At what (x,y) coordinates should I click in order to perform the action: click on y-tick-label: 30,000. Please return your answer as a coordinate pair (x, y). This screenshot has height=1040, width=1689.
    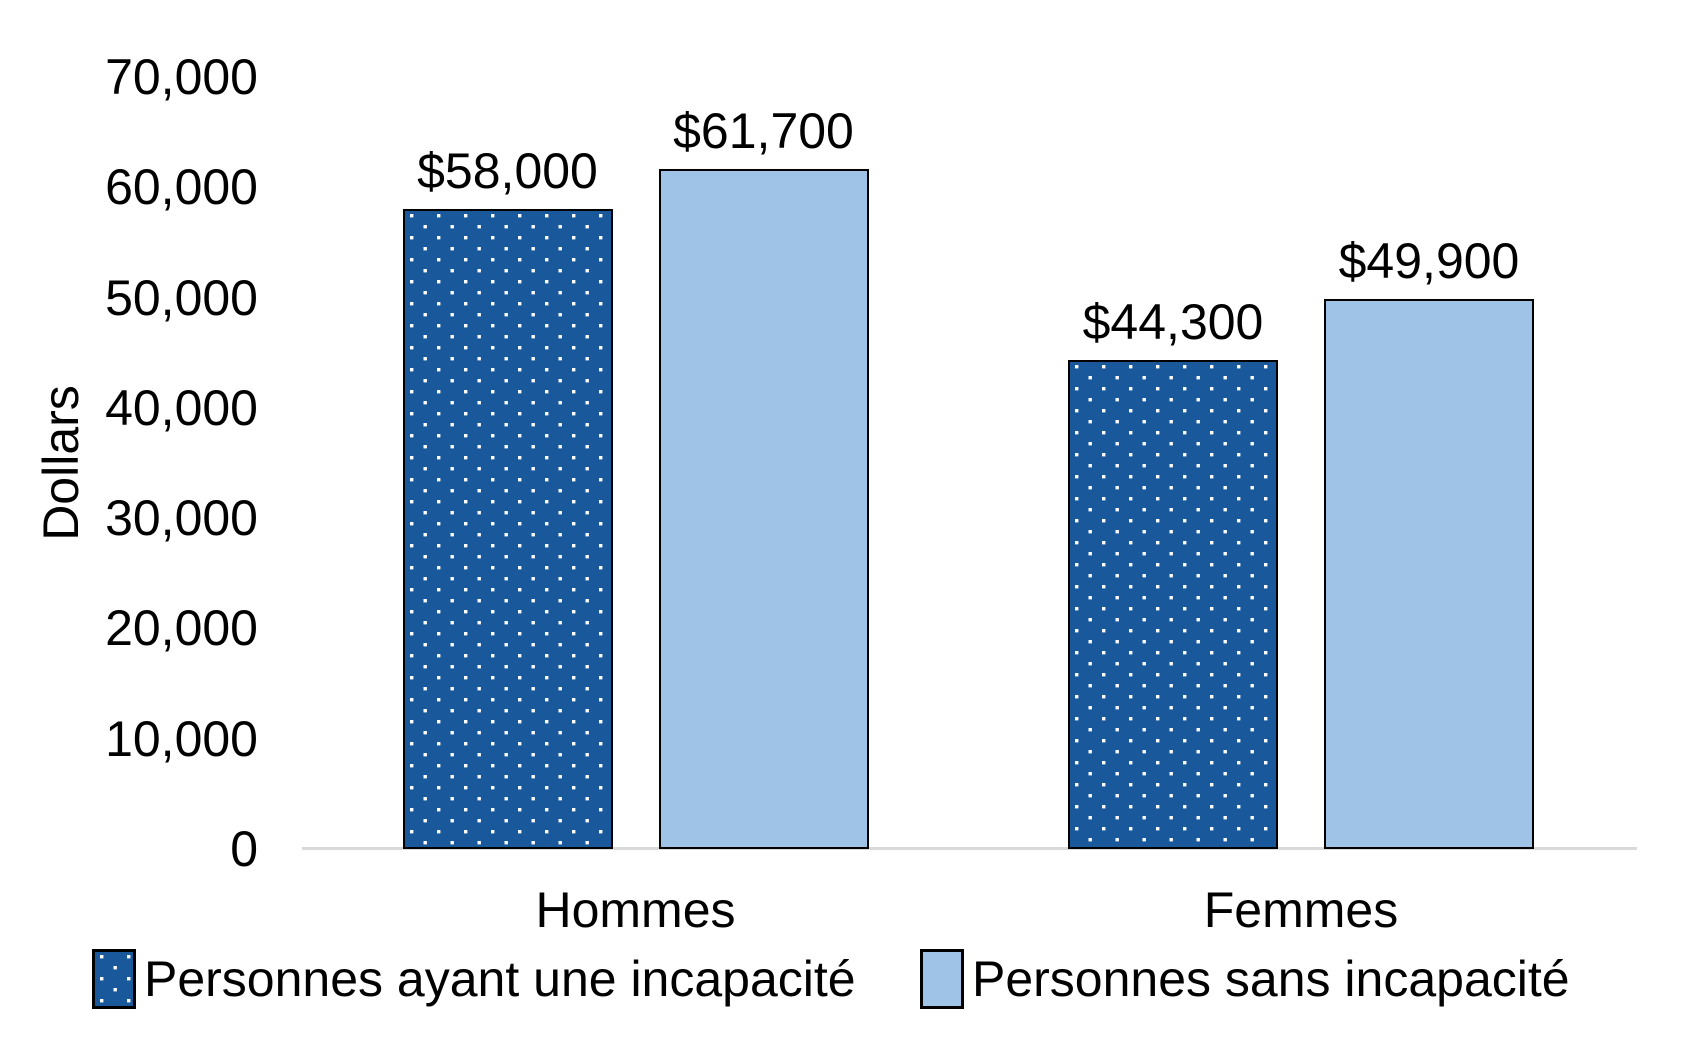
    Looking at the image, I should click on (181, 518).